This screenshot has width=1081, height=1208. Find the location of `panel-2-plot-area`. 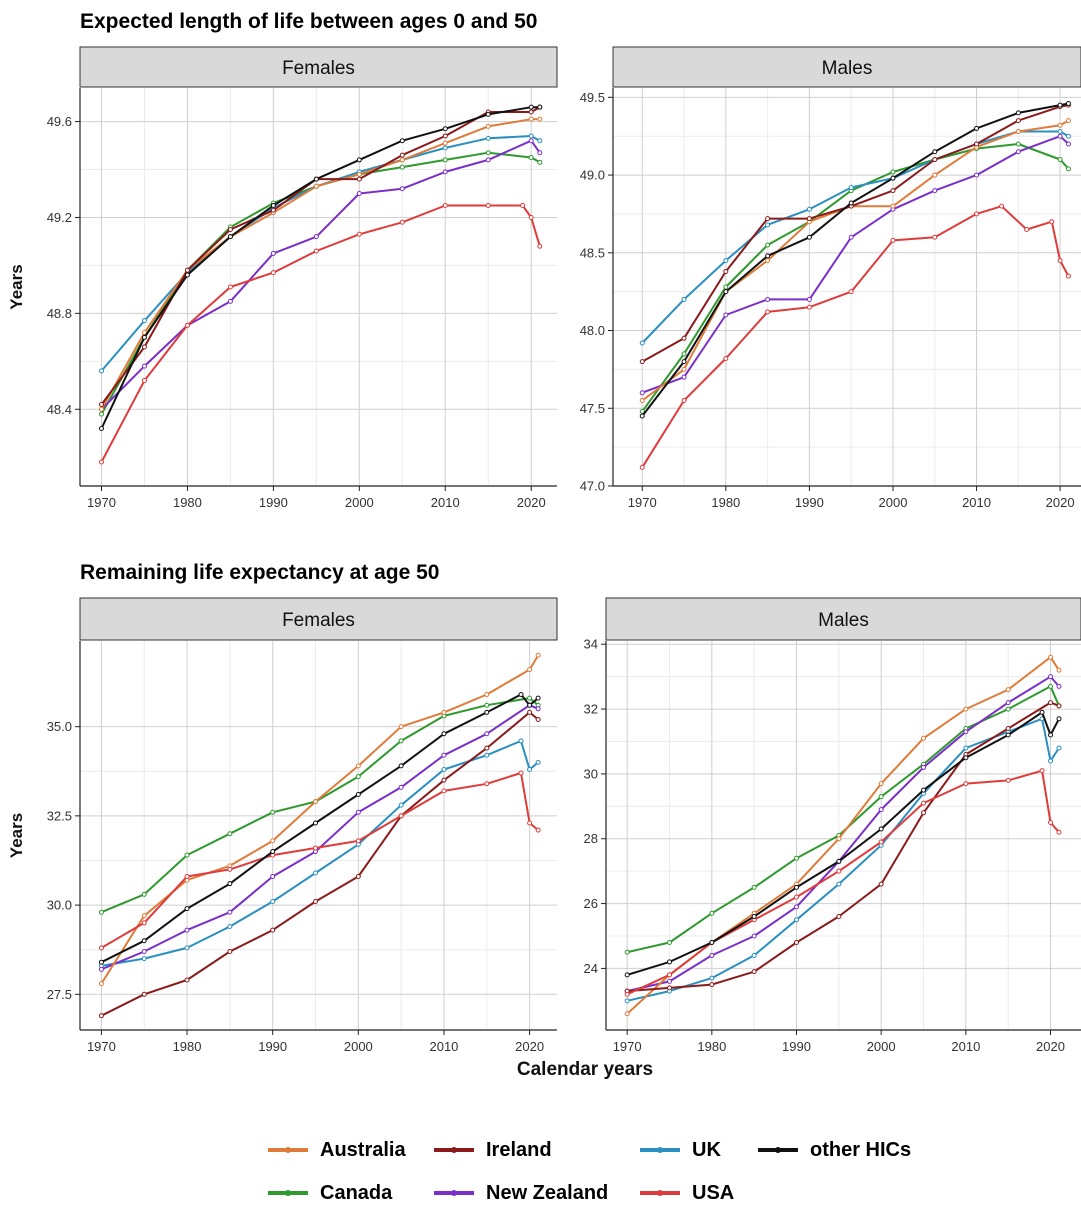

panel-2-plot-area is located at coordinates (847, 287).